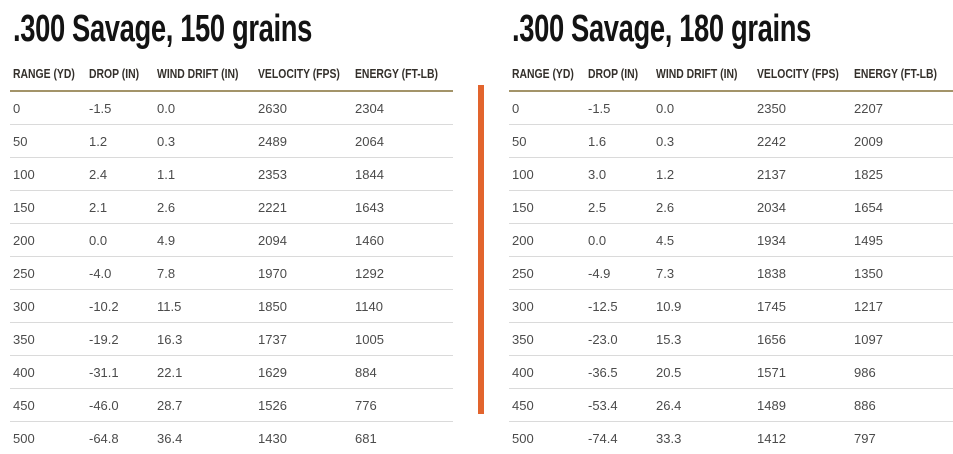 Image resolution: width=953 pixels, height=454 pixels. I want to click on table-cell: 884, so click(404, 372).